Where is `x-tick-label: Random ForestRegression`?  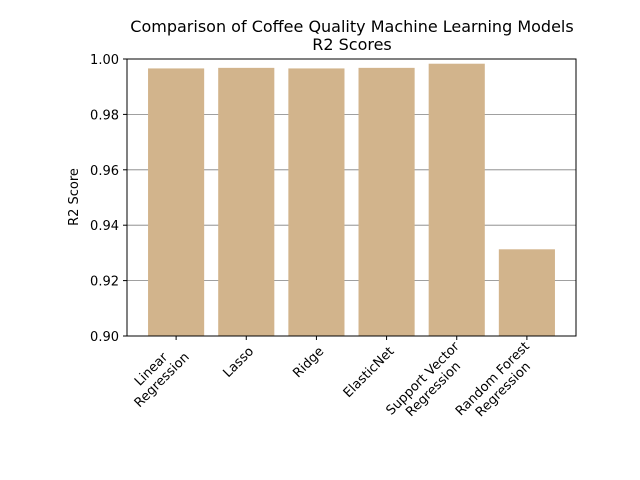 x-tick-label: Random ForestRegression is located at coordinates (498, 384).